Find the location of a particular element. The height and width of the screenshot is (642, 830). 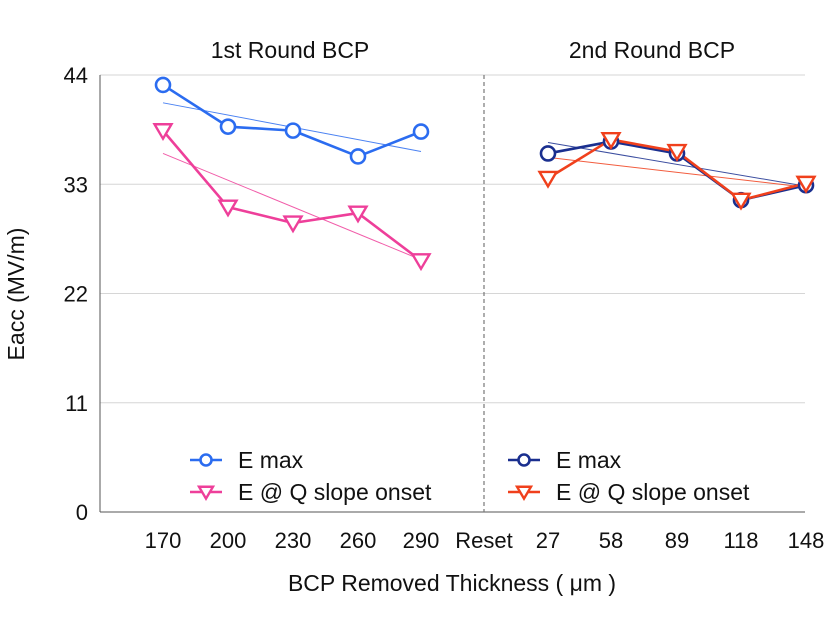

x-tick-label: 260 is located at coordinates (358, 540).